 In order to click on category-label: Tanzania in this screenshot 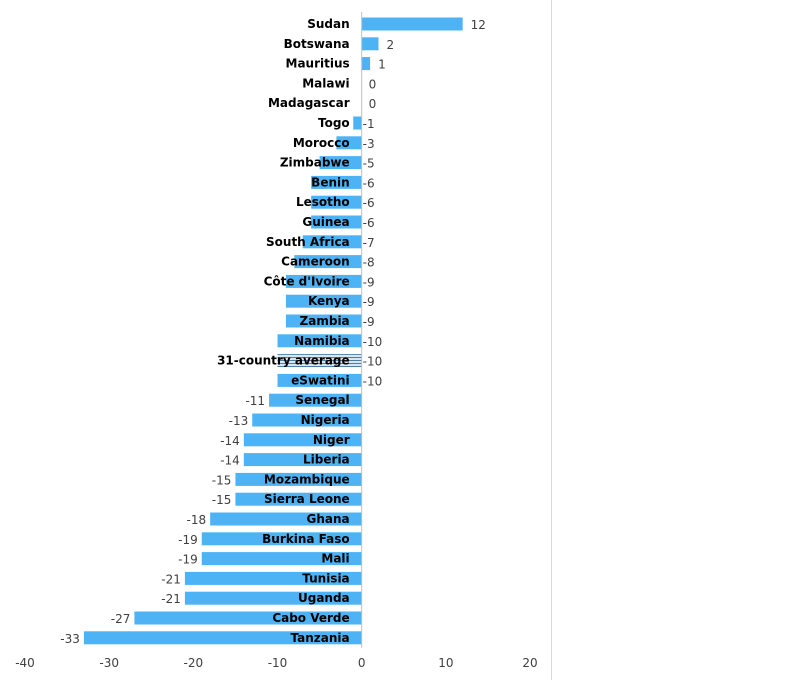, I will do `click(320, 638)`.